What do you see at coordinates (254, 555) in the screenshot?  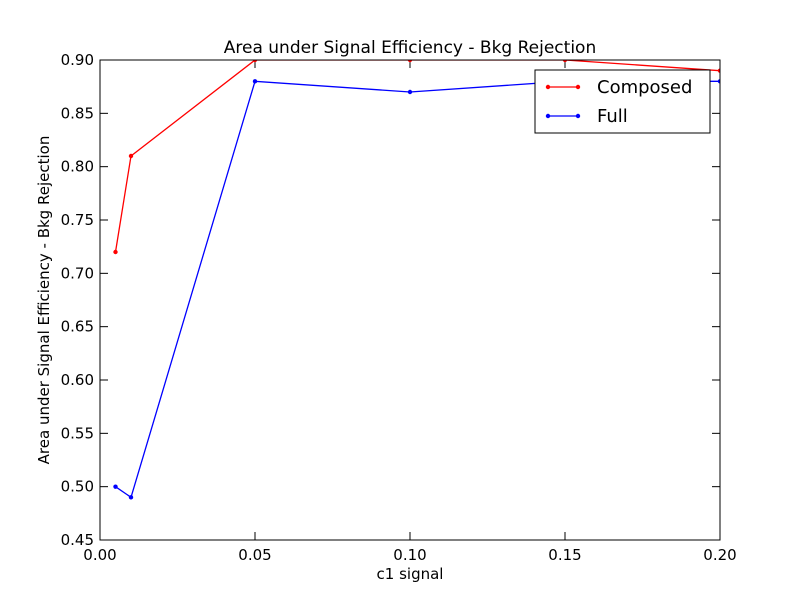 I see `x-tick-label: 0.05` at bounding box center [254, 555].